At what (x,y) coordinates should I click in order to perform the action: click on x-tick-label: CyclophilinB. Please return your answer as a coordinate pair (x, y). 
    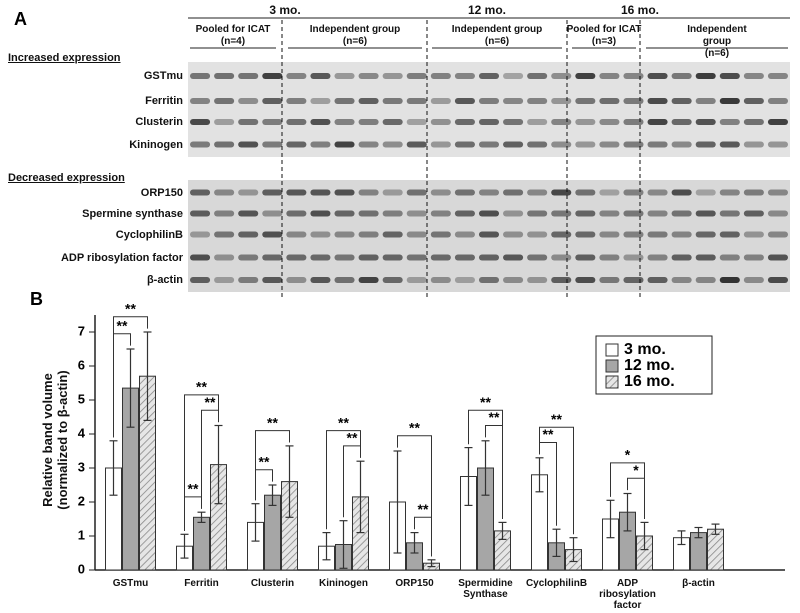
    Looking at the image, I should click on (556, 583).